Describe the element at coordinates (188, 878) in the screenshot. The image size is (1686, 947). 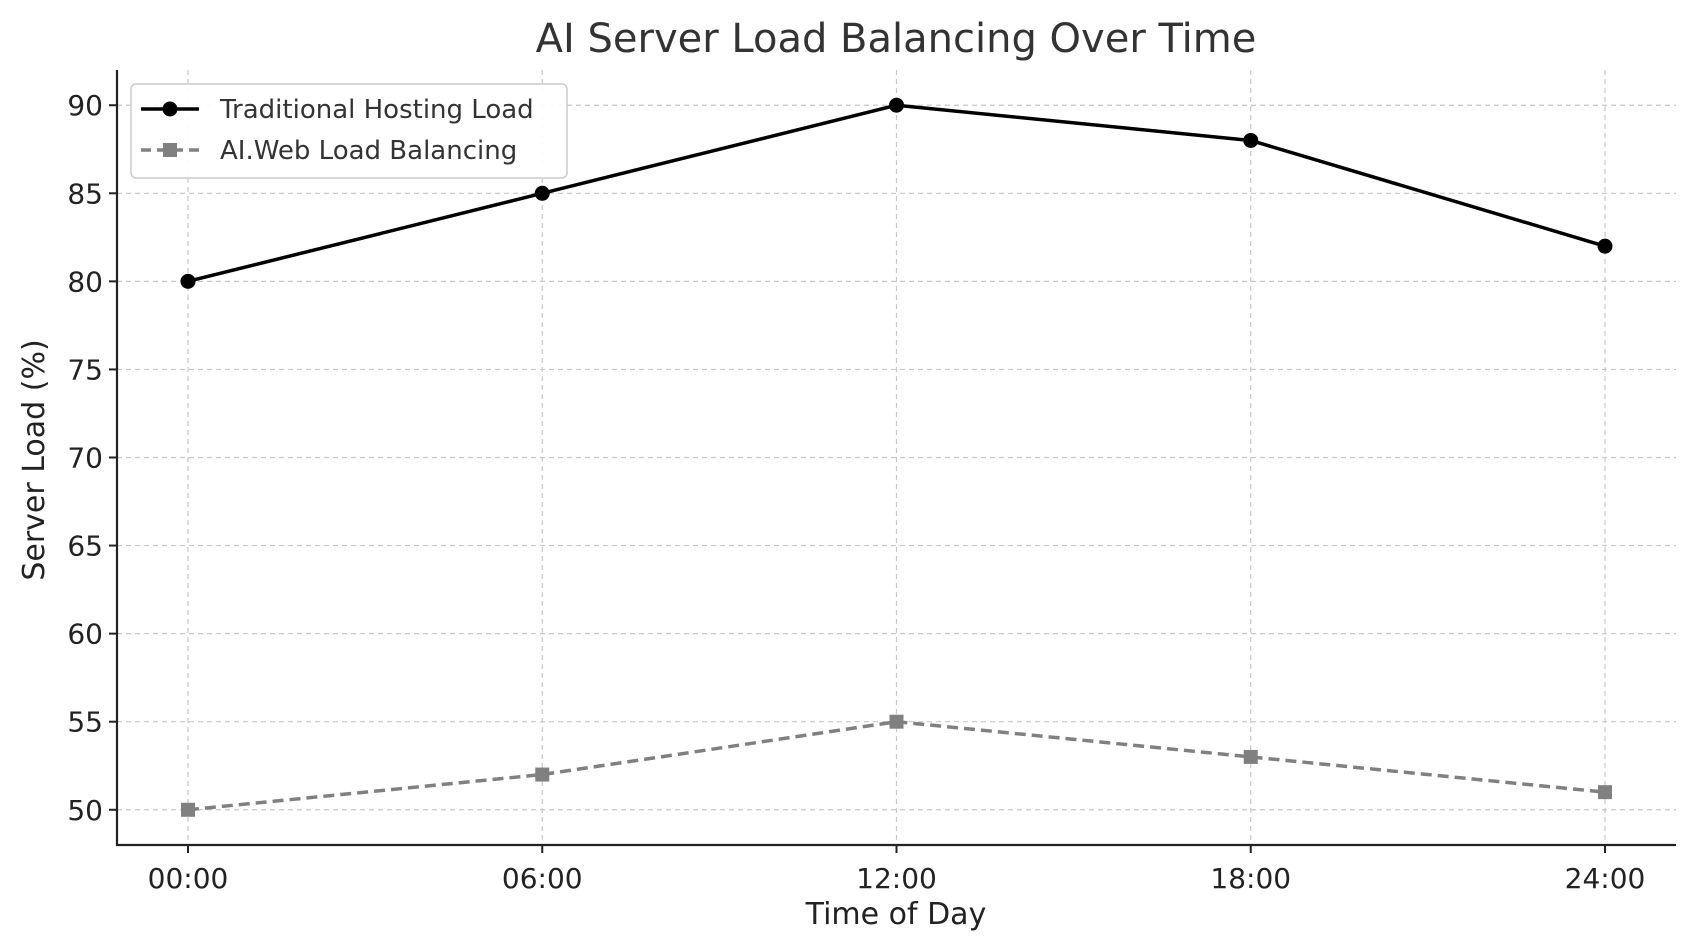
I see `x-tick-label: 00:00` at that location.